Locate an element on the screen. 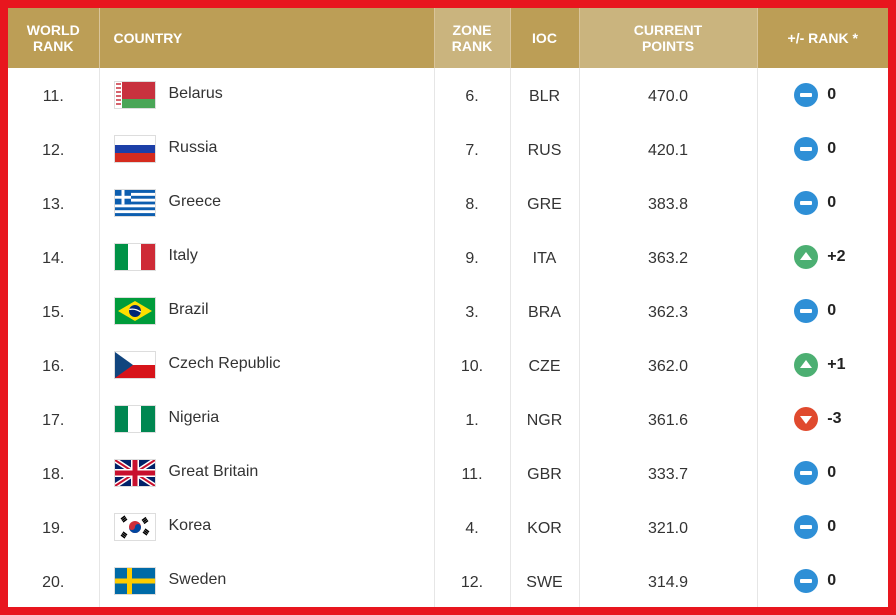  ioc-cell: KOR is located at coordinates (545, 527).